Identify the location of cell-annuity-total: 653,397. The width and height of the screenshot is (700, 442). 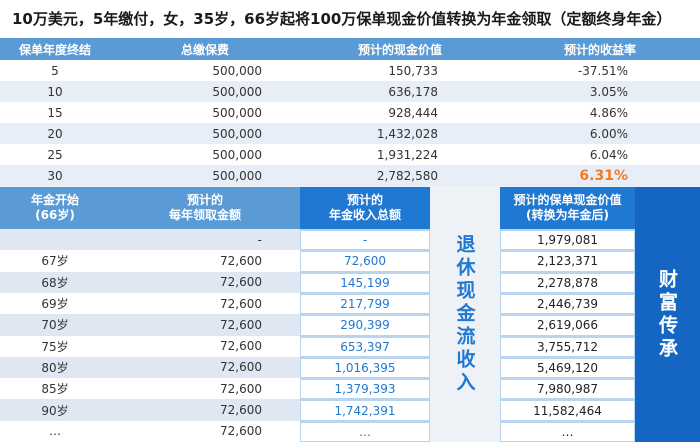
(365, 346).